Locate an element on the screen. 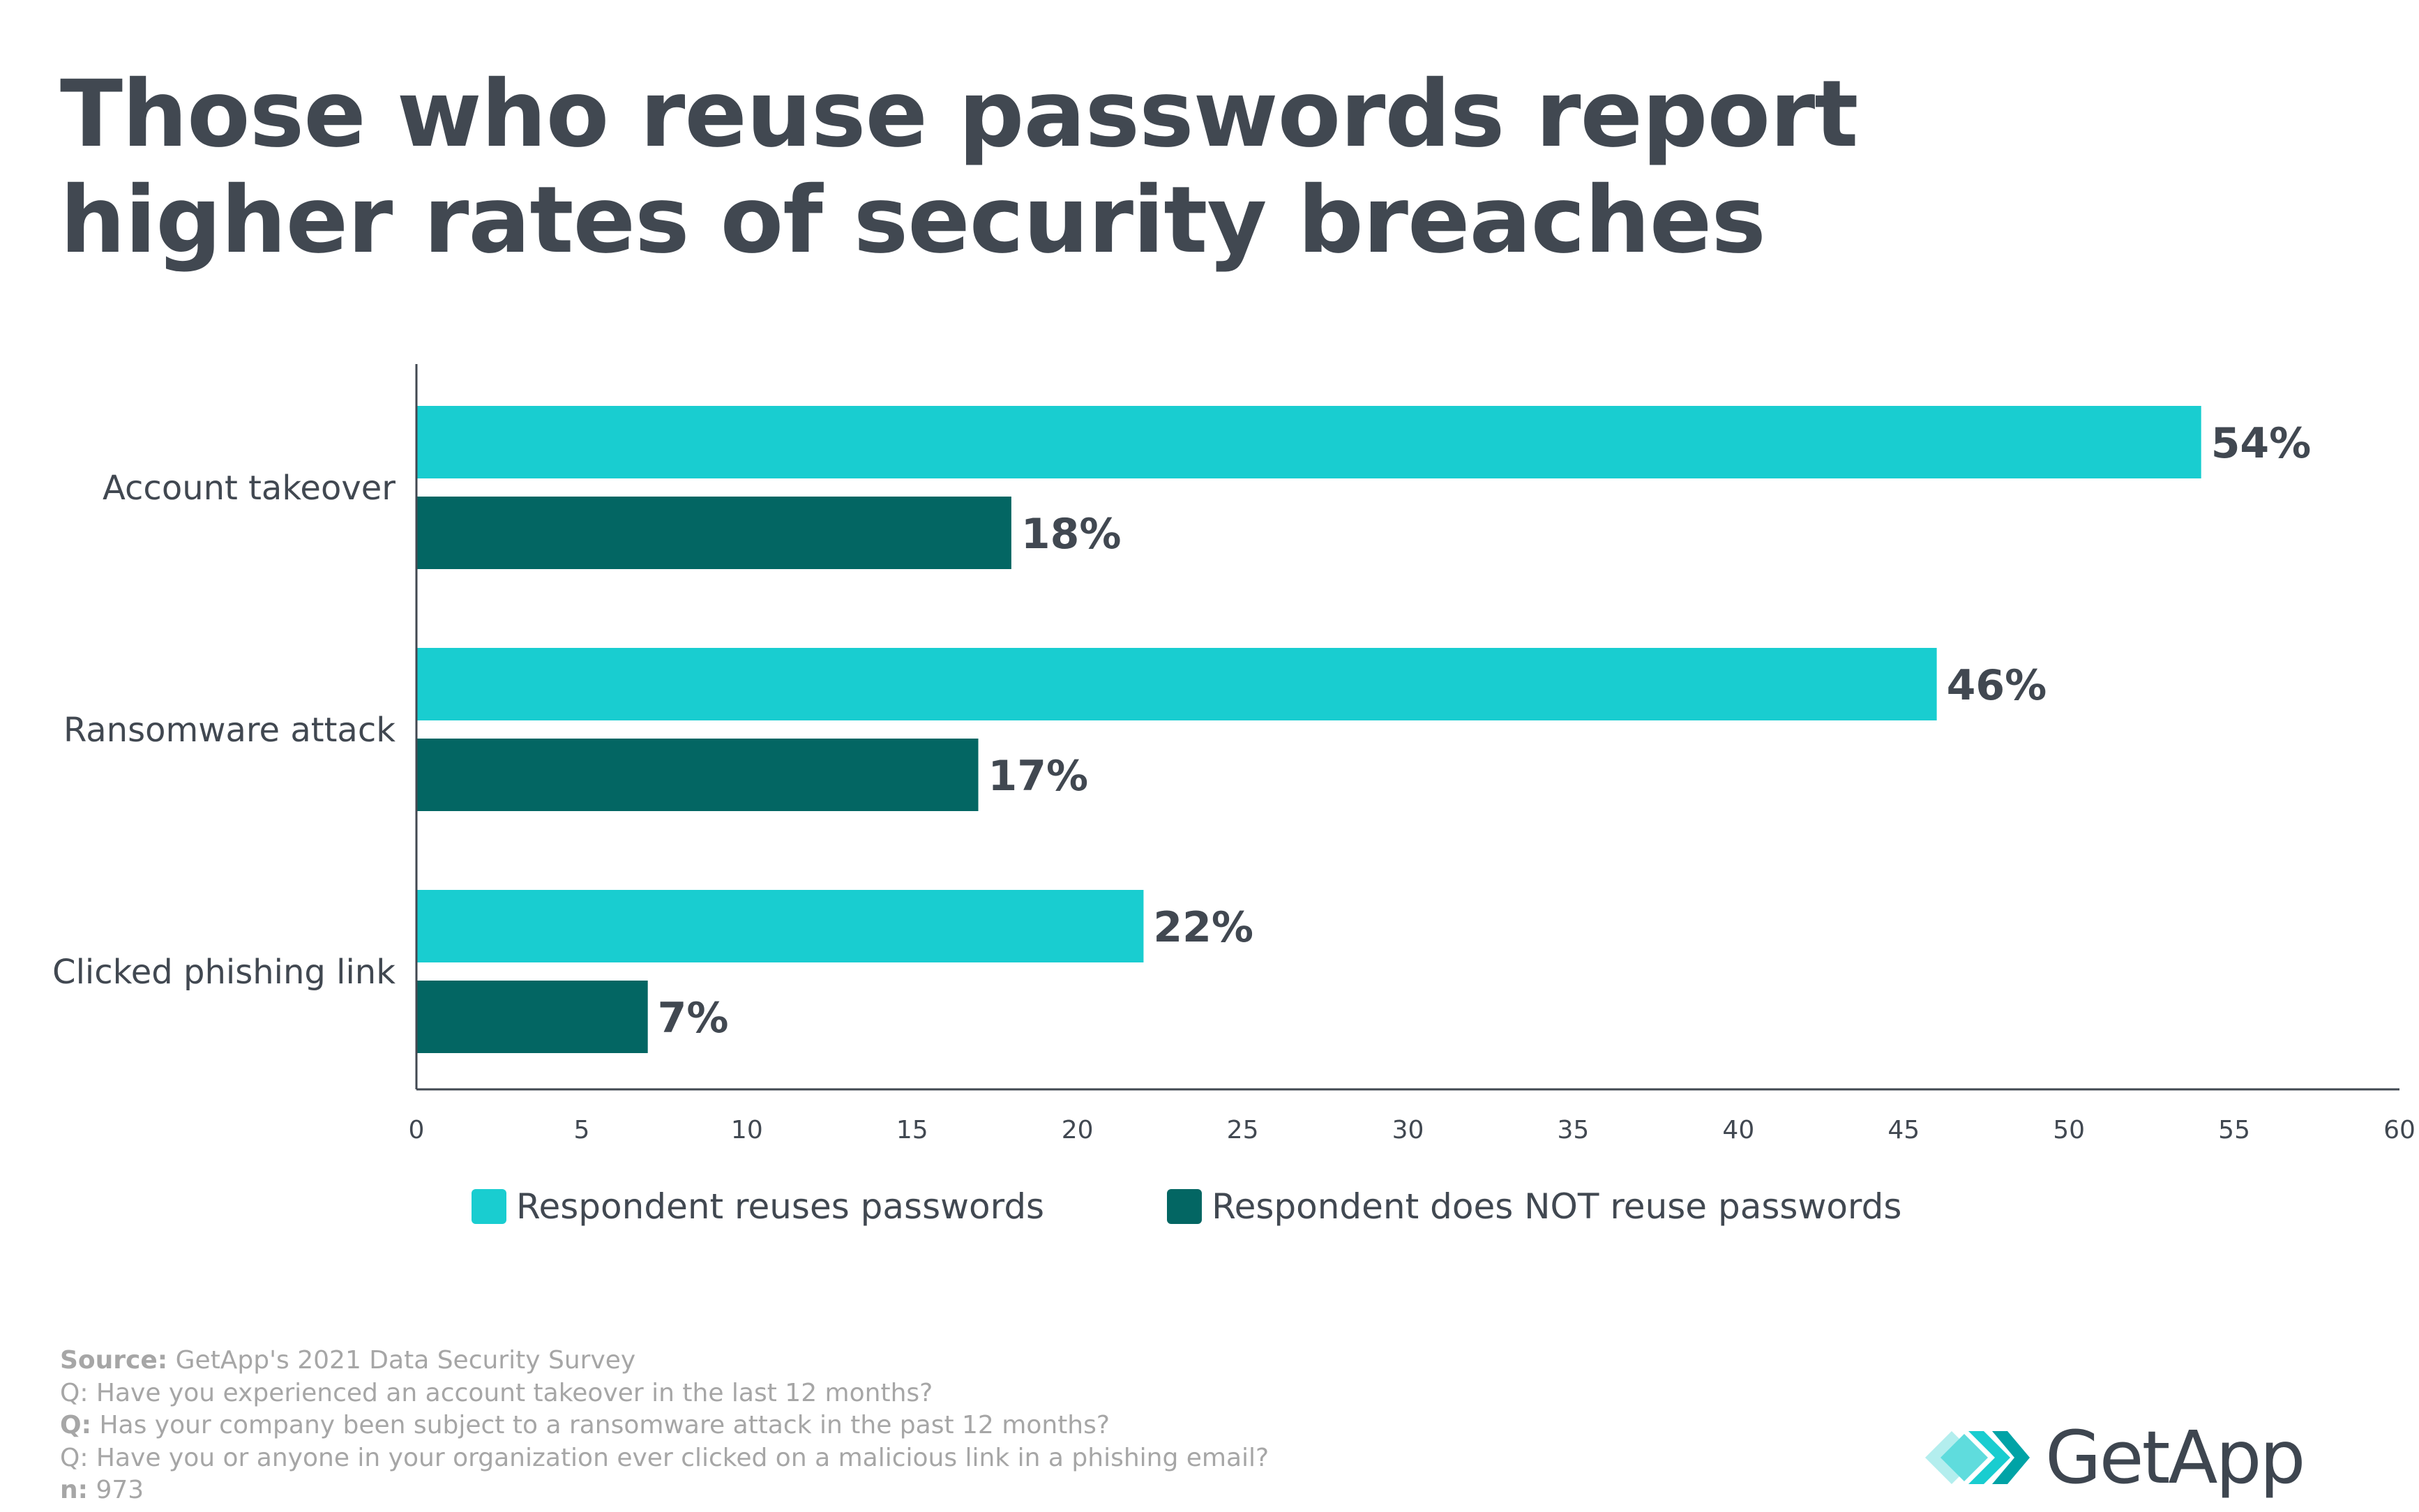  sample-size-line: n: 973 is located at coordinates (664, 1491).